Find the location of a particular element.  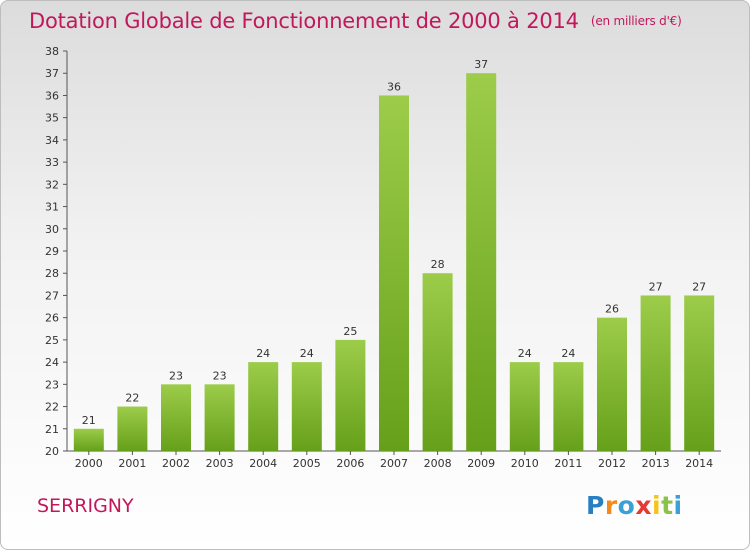

x-tick-label-2014: 2014 is located at coordinates (699, 463).